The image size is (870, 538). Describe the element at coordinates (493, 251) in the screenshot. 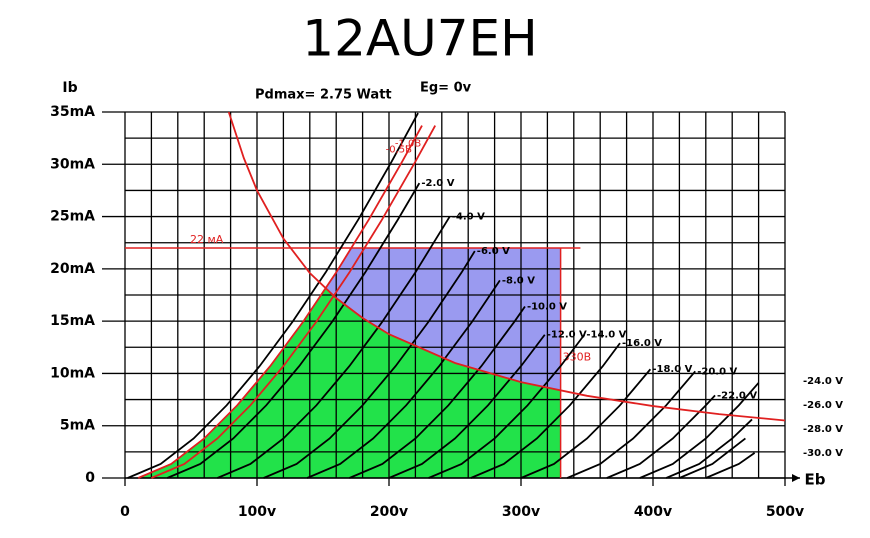

I see `series-label: -6.0 V` at that location.